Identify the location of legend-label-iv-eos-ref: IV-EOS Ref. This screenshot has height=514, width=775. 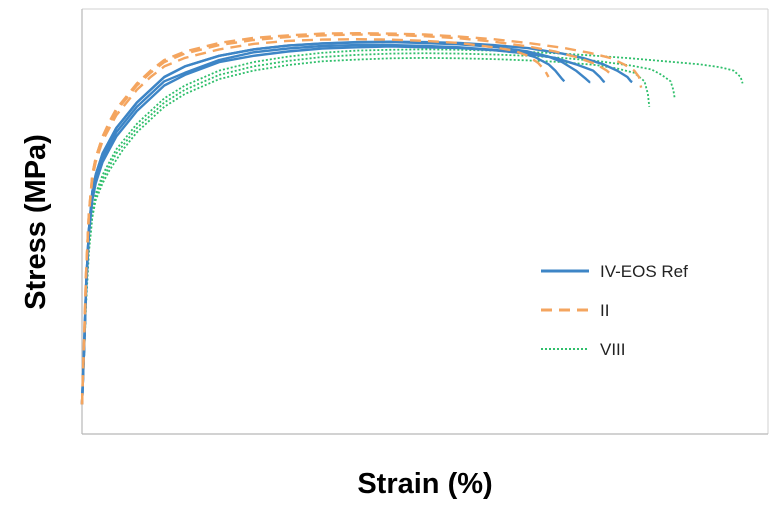
(644, 271).